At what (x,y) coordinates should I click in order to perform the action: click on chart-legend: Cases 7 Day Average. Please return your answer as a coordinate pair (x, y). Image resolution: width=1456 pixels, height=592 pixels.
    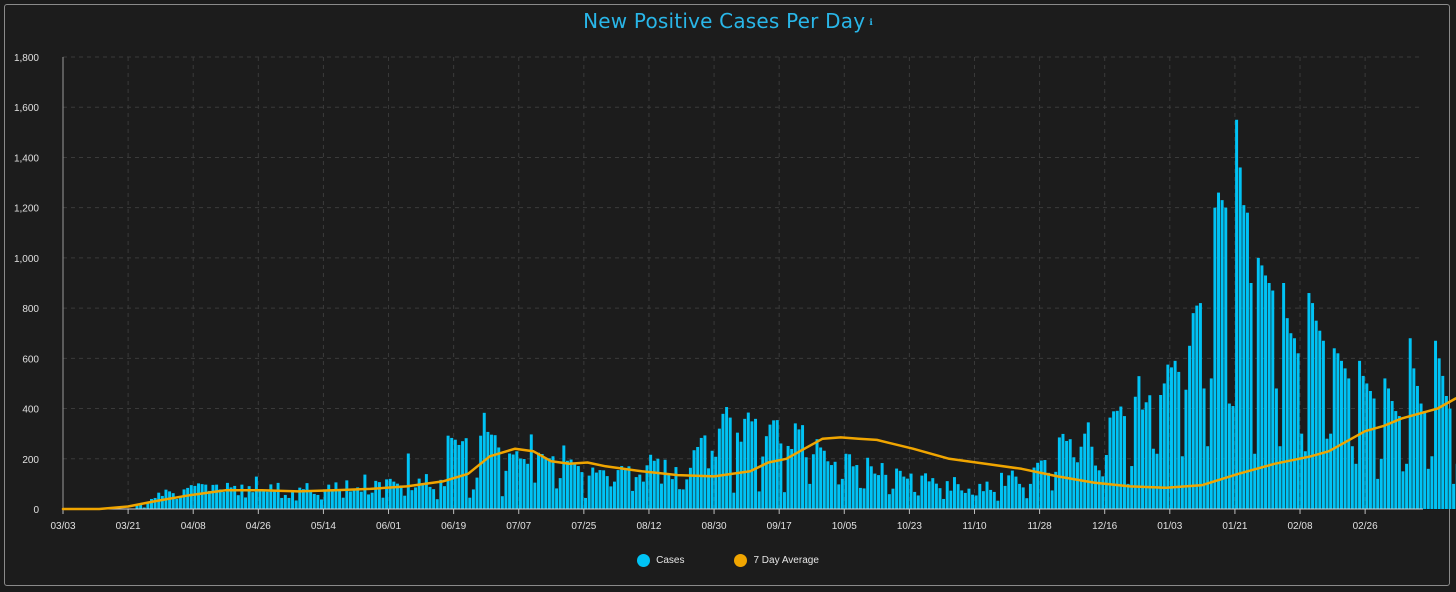
    Looking at the image, I should click on (728, 560).